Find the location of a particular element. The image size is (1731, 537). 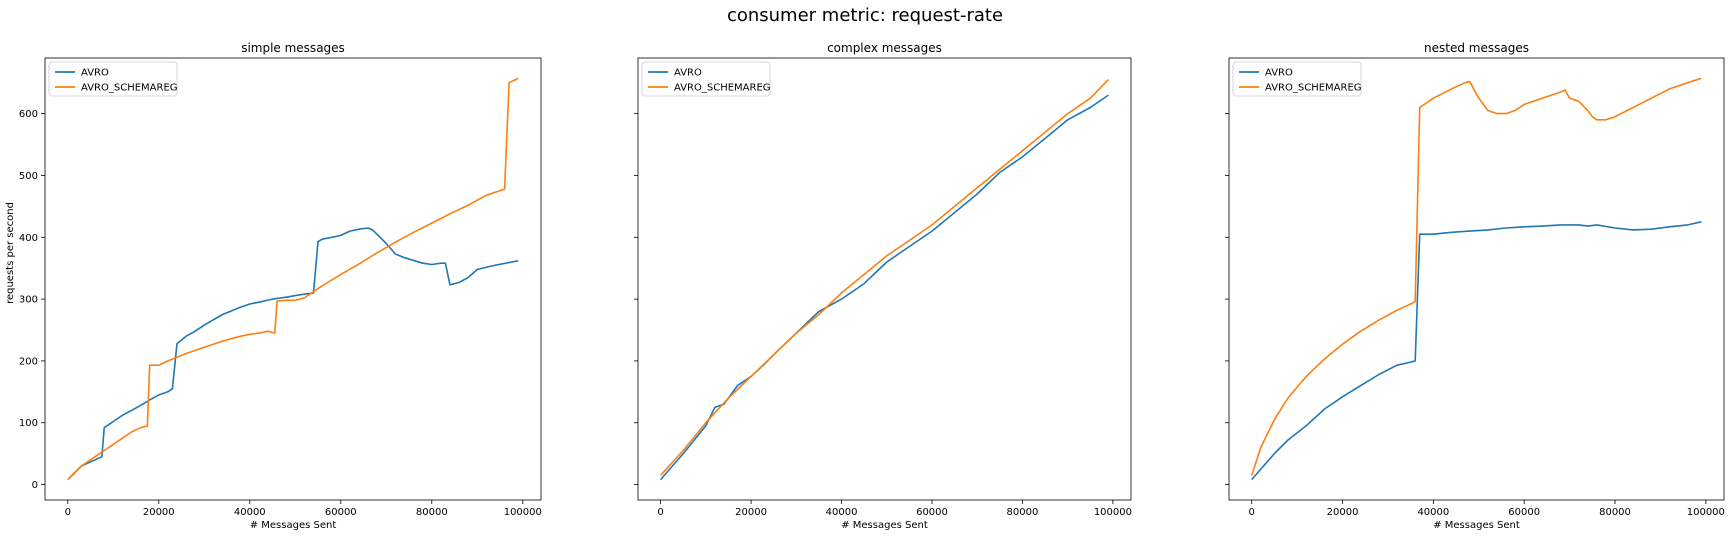

y-tick-label: 300 is located at coordinates (28, 300).